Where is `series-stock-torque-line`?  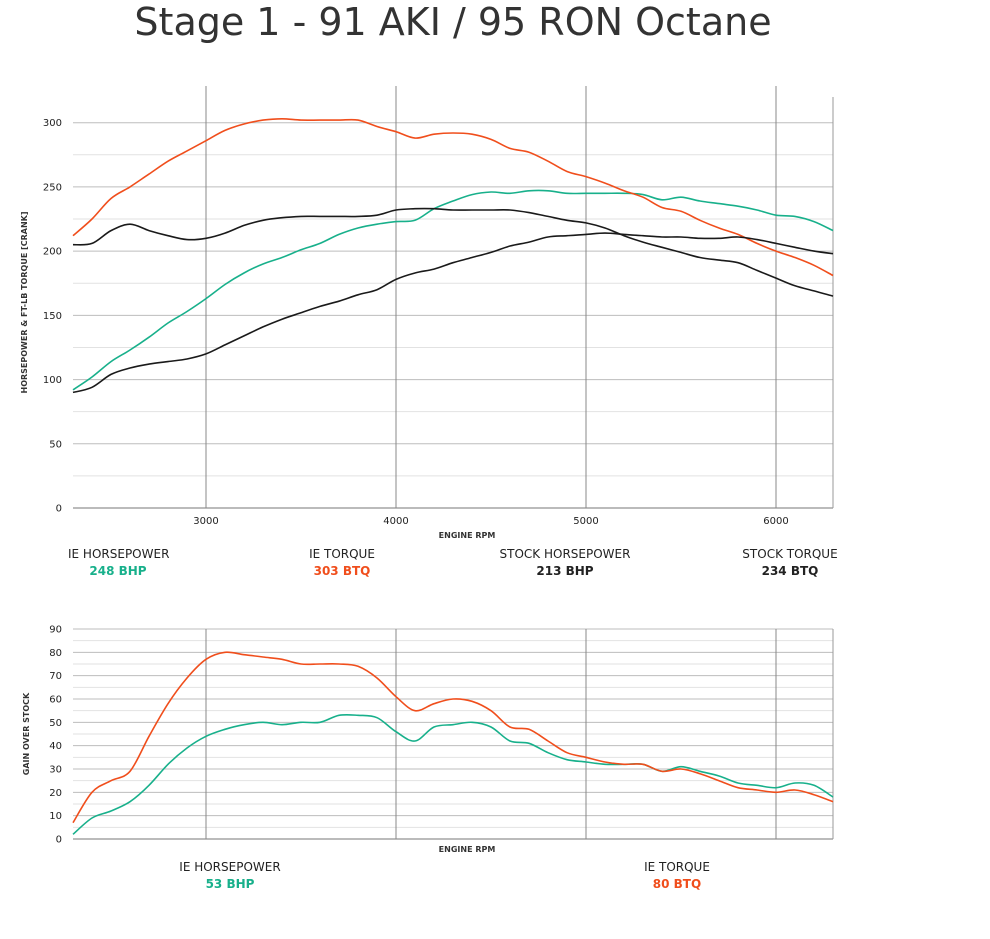 series-stock-torque-line is located at coordinates (453, 252).